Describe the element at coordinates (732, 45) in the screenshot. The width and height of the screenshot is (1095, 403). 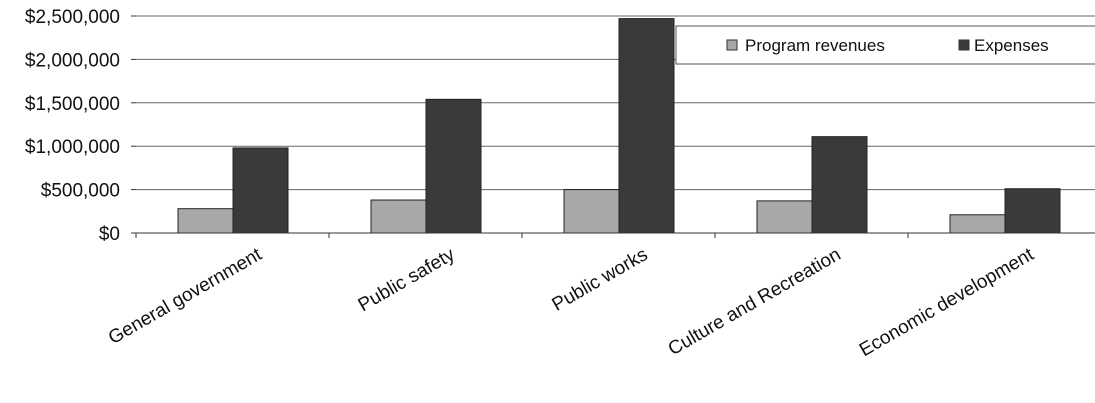
I see `legend-swatch-program-revenues` at that location.